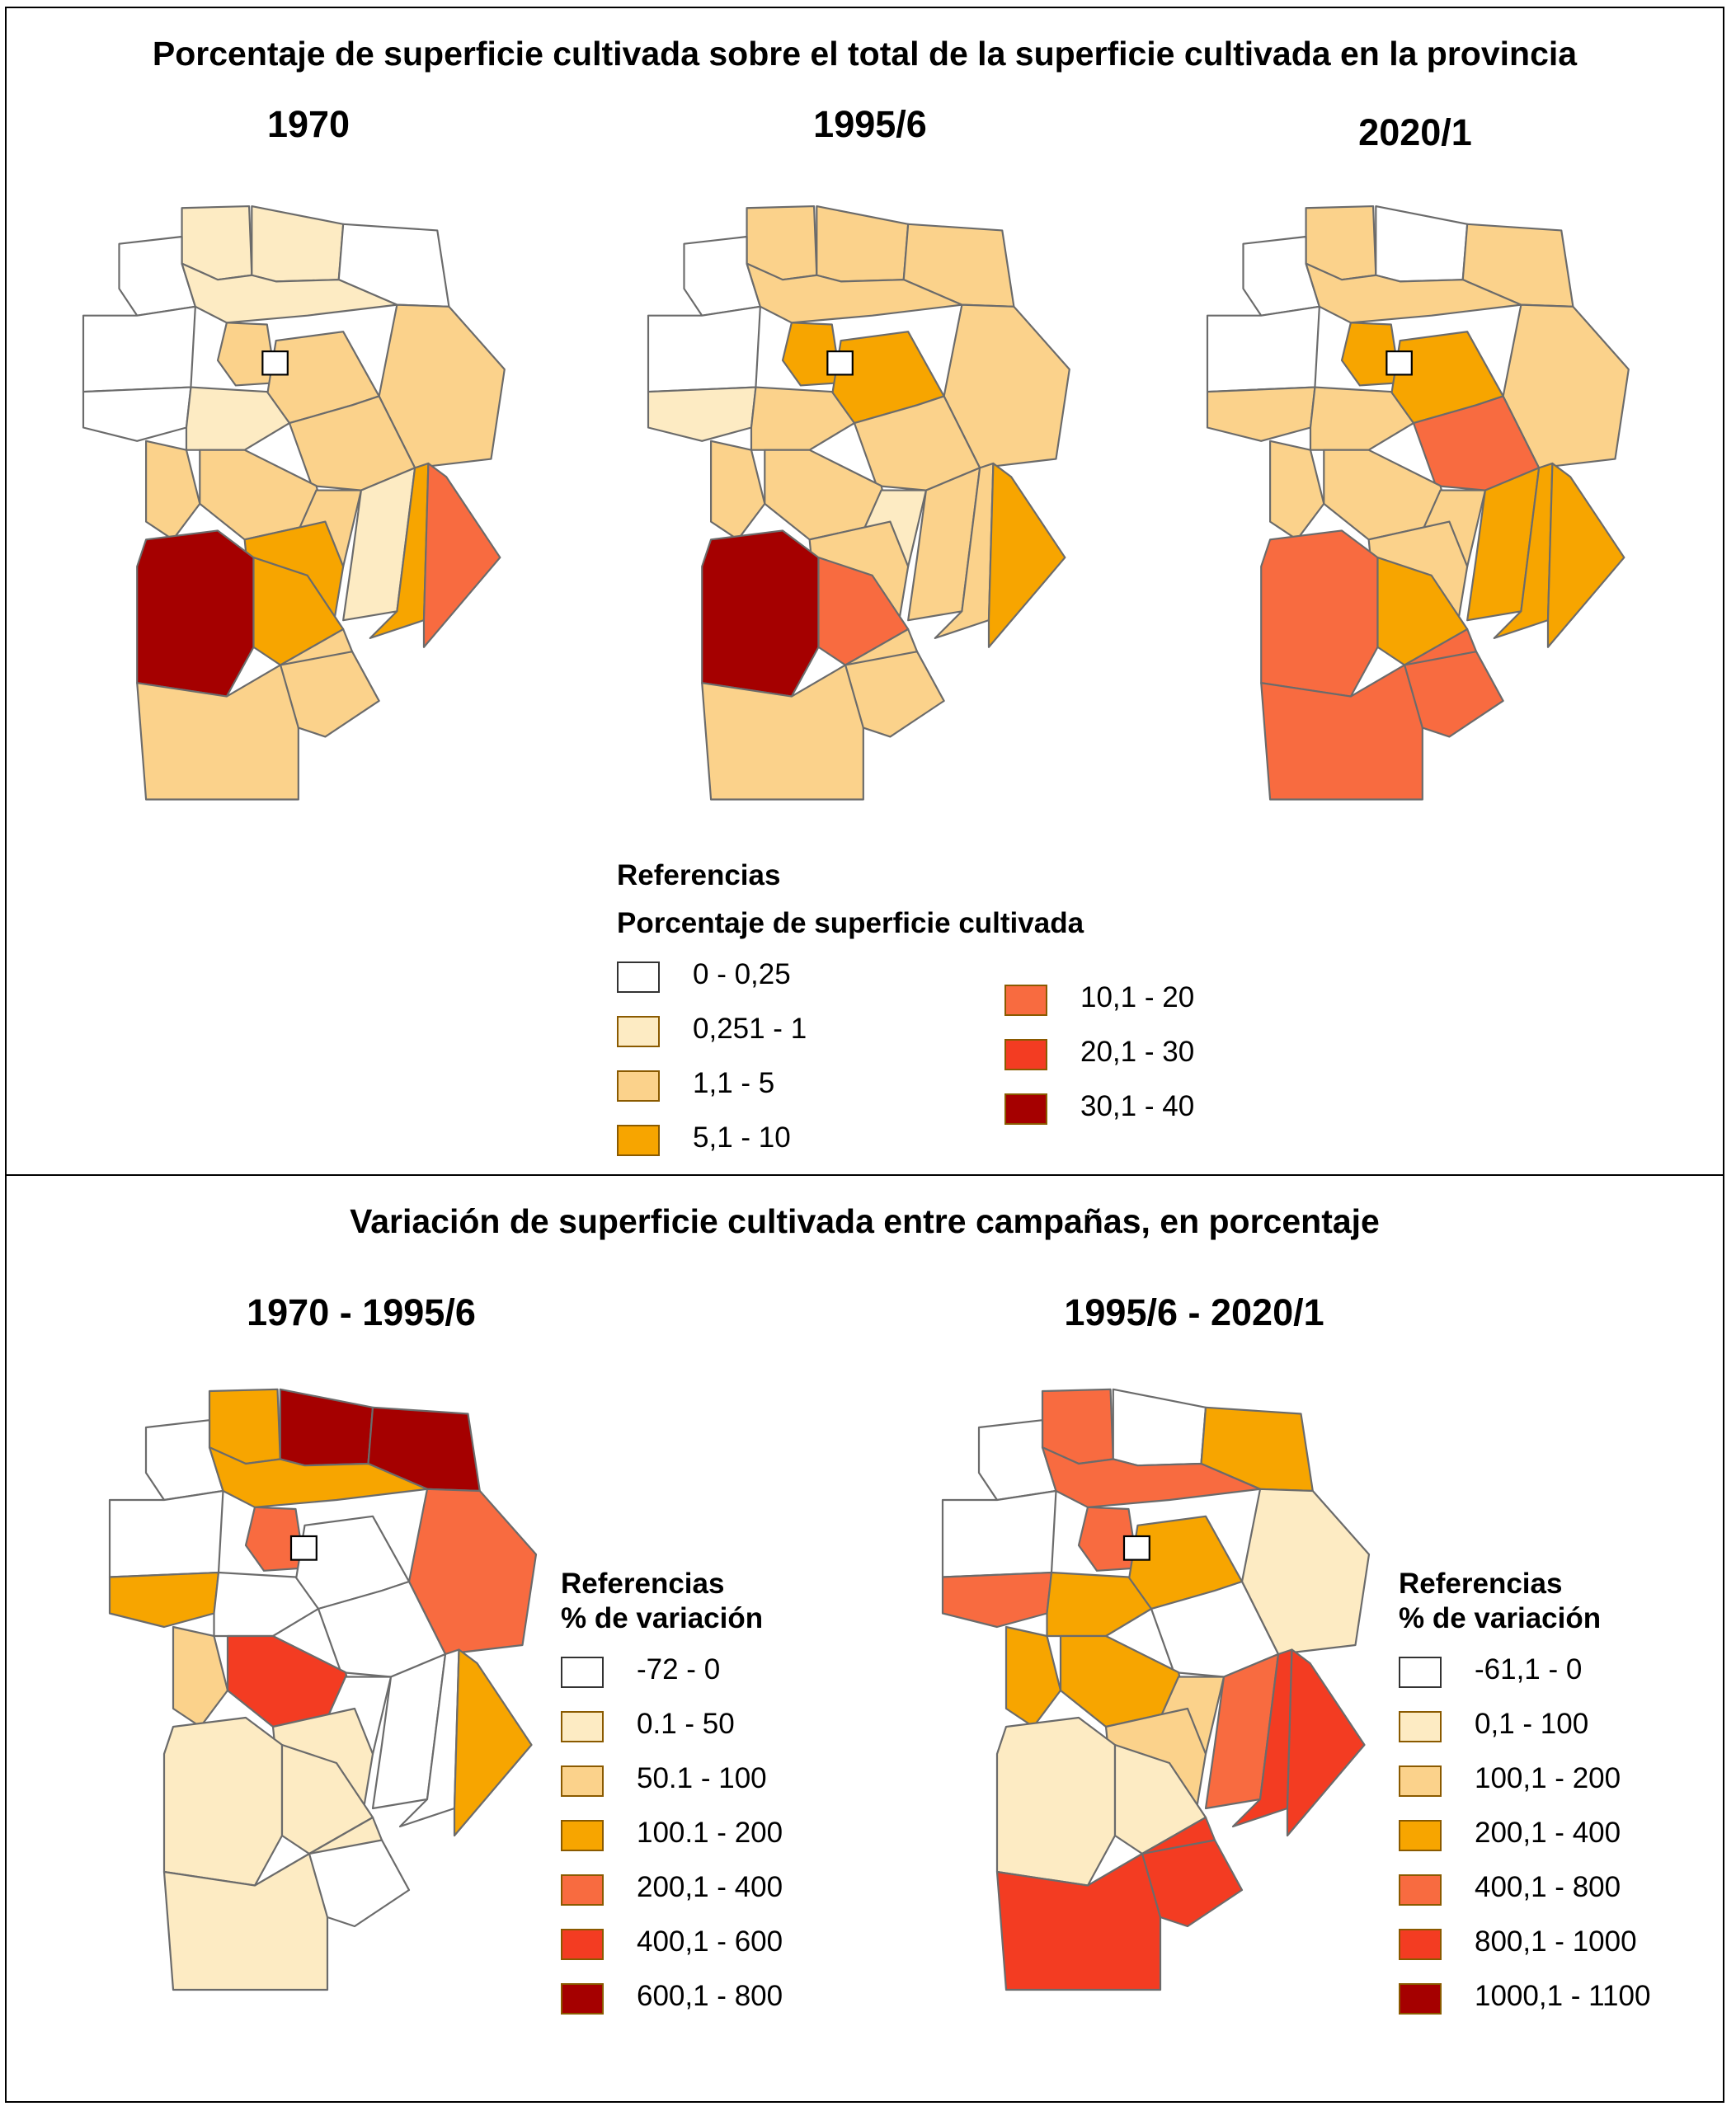 Image resolution: width=1736 pixels, height=2111 pixels. What do you see at coordinates (1563, 1996) in the screenshot?
I see `legend-label: 1000,1 - 1100` at bounding box center [1563, 1996].